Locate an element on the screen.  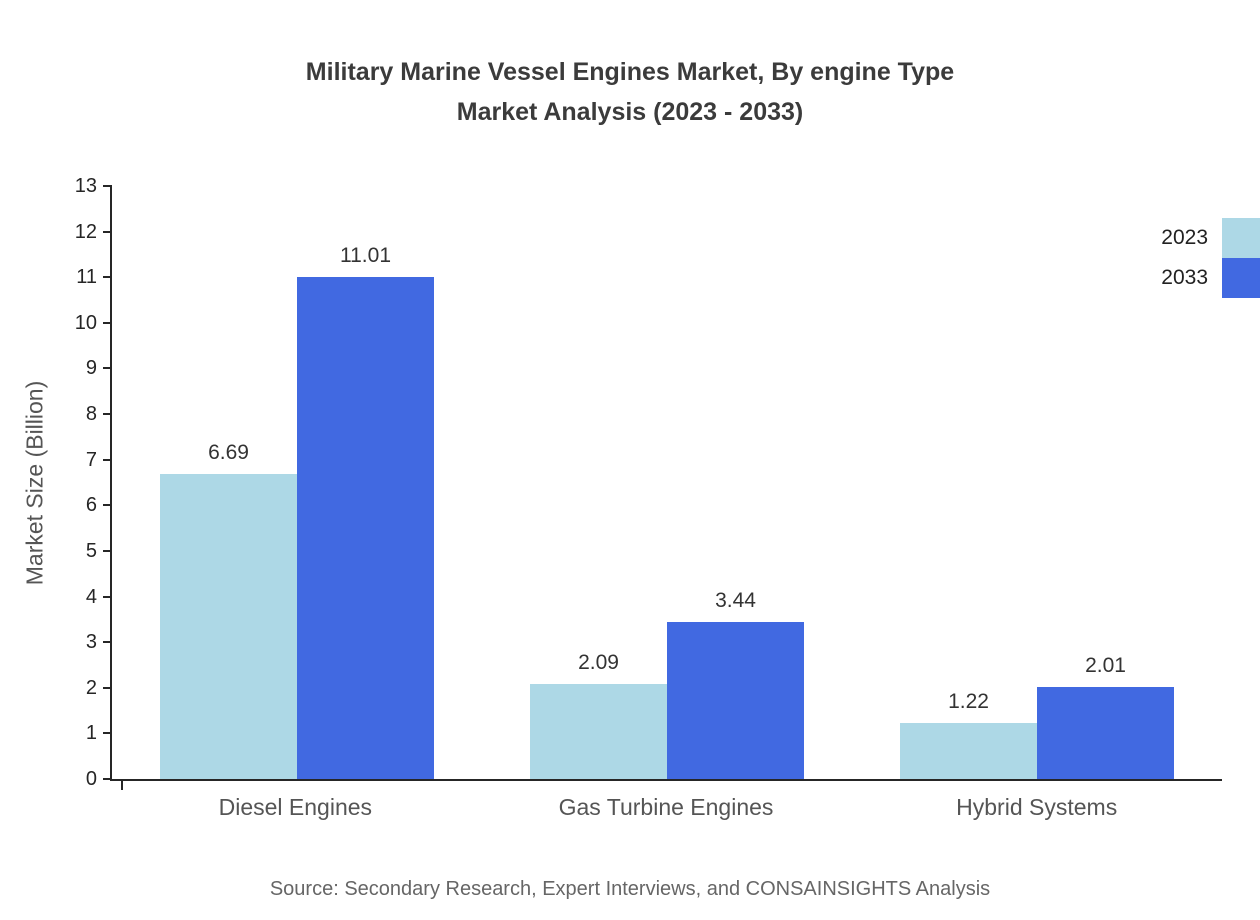
y-axis-title: Market Size (Billion) is located at coordinates (34, 483).